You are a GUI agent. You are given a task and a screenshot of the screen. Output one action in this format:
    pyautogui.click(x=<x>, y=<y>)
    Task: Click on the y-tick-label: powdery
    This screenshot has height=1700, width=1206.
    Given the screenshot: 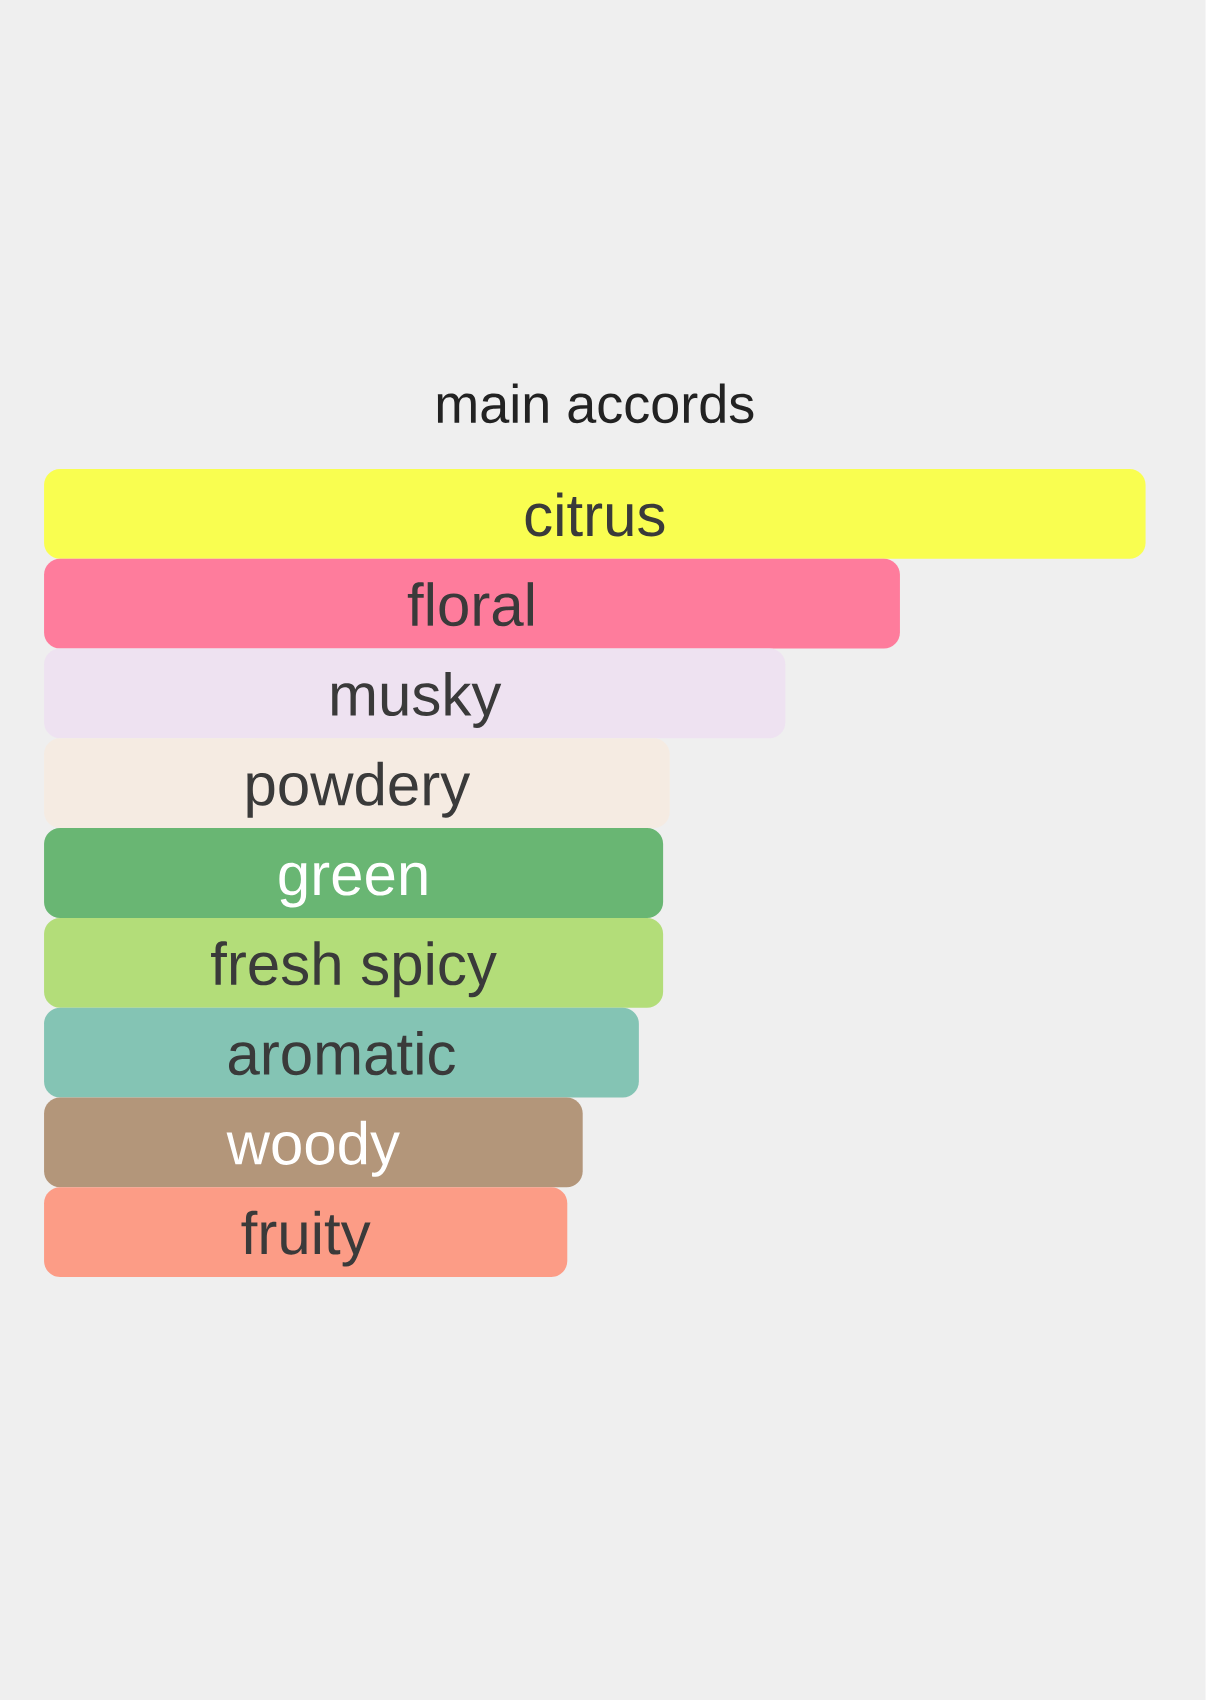 What is the action you would take?
    pyautogui.click(x=359, y=789)
    